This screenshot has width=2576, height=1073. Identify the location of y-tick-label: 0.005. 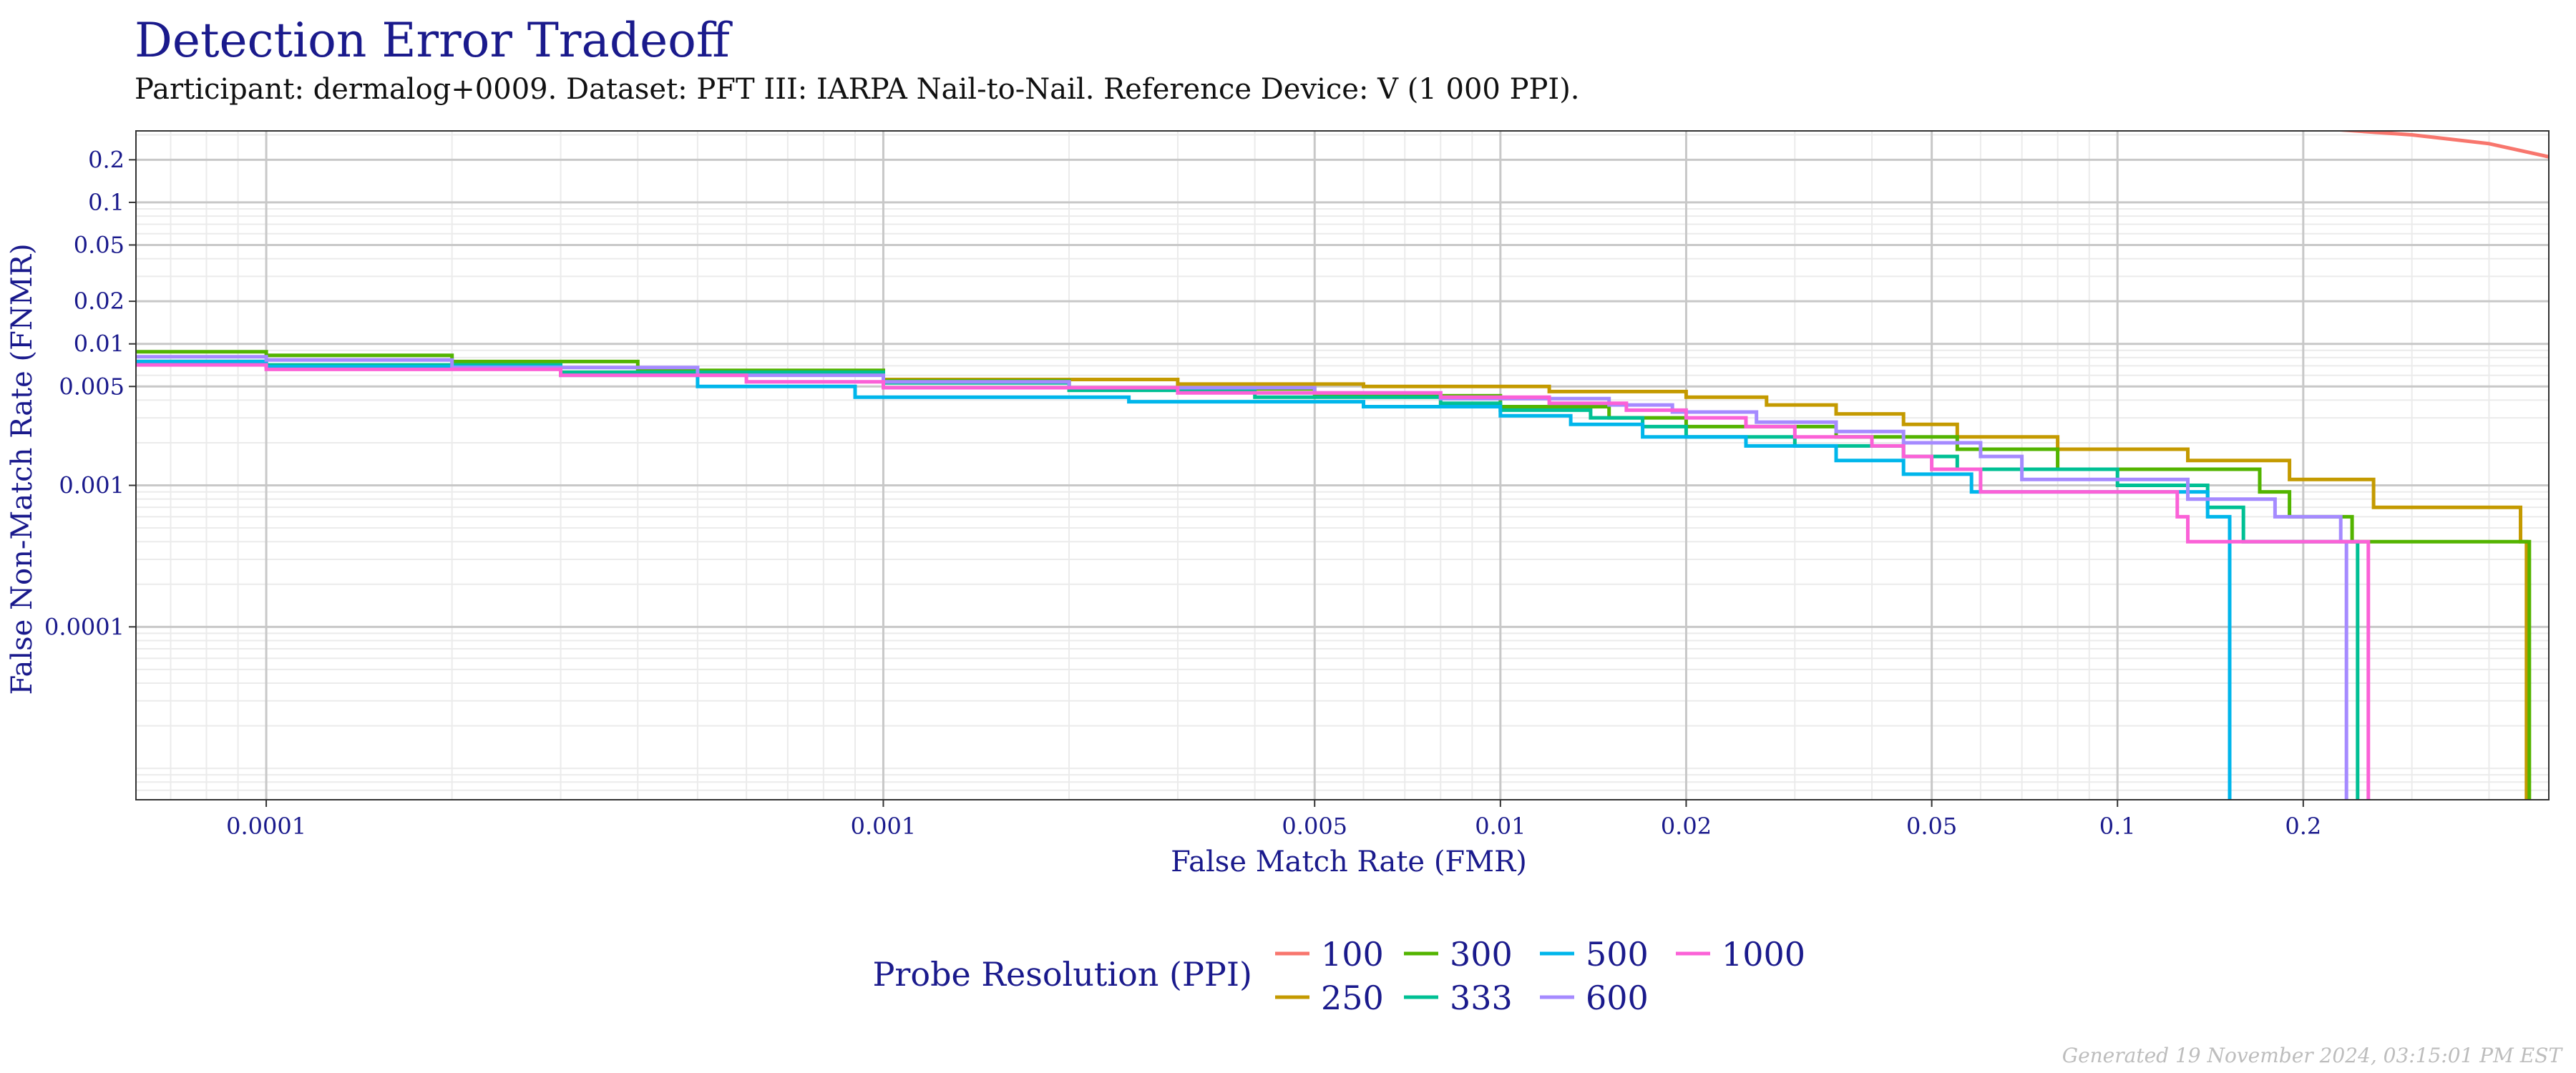
(92, 386).